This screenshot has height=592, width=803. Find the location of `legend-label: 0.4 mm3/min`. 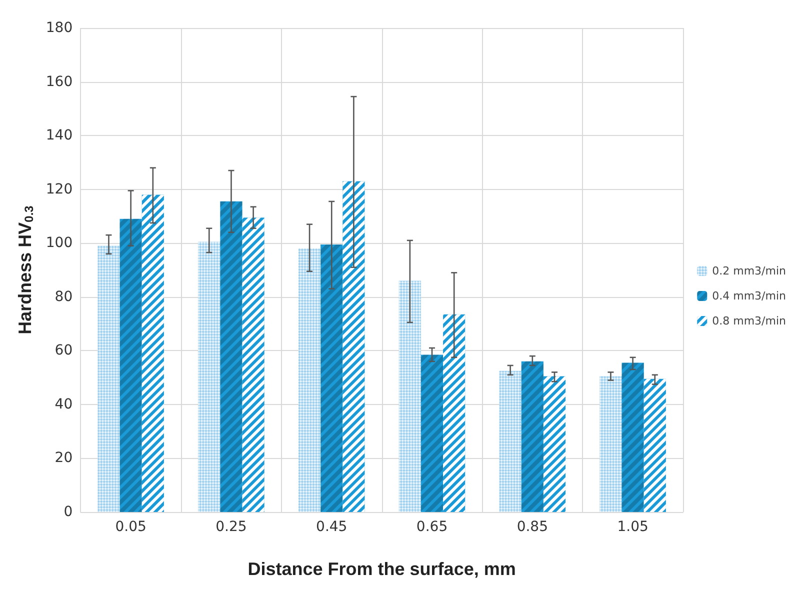

legend-label: 0.4 mm3/min is located at coordinates (749, 296).